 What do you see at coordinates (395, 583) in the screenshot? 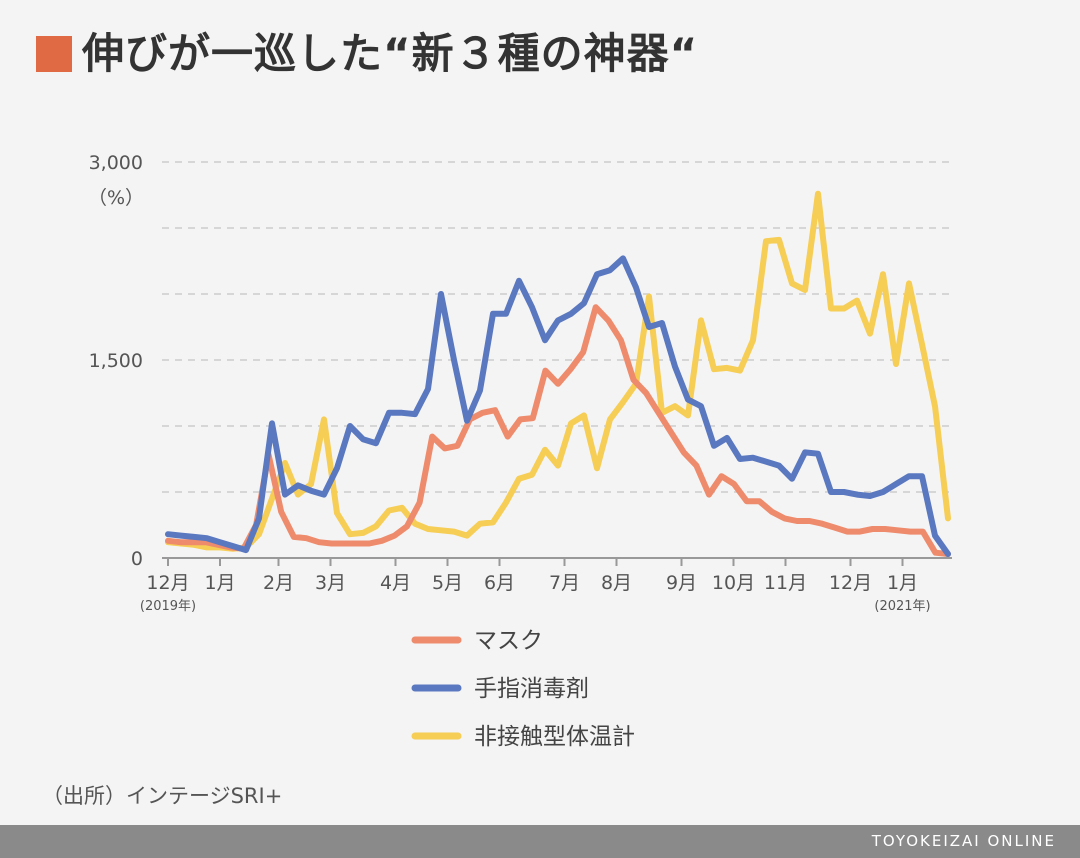
I see `x-tick-label: 4月` at bounding box center [395, 583].